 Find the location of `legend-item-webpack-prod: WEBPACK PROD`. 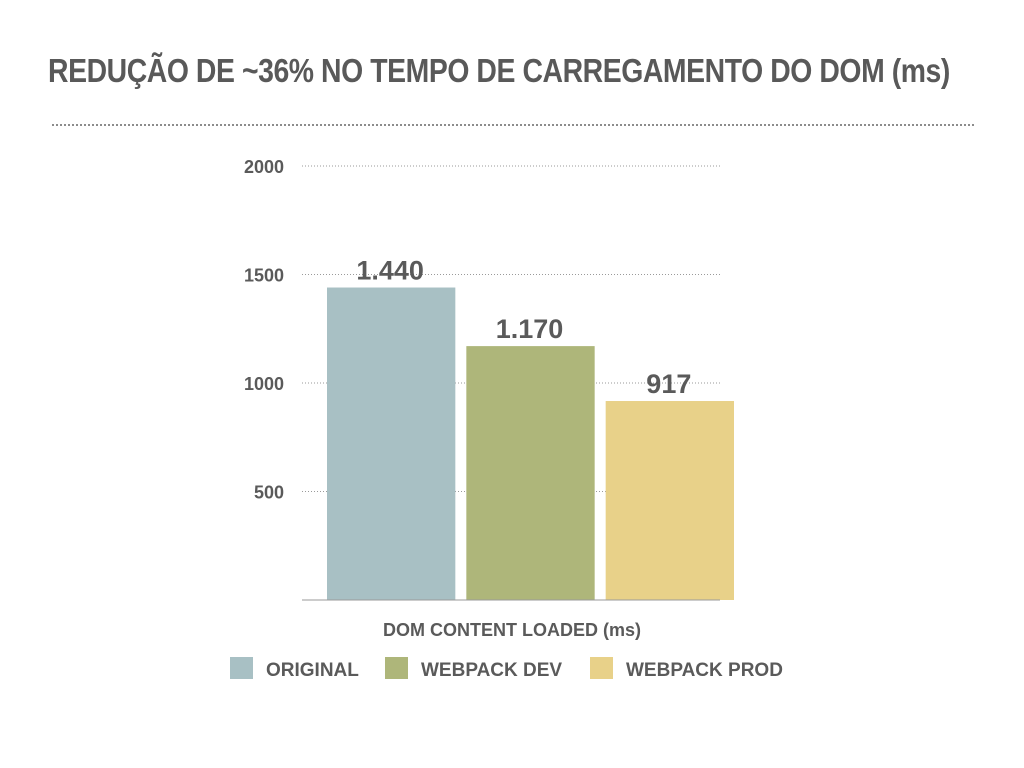

legend-item-webpack-prod: WEBPACK PROD is located at coordinates (686, 669).